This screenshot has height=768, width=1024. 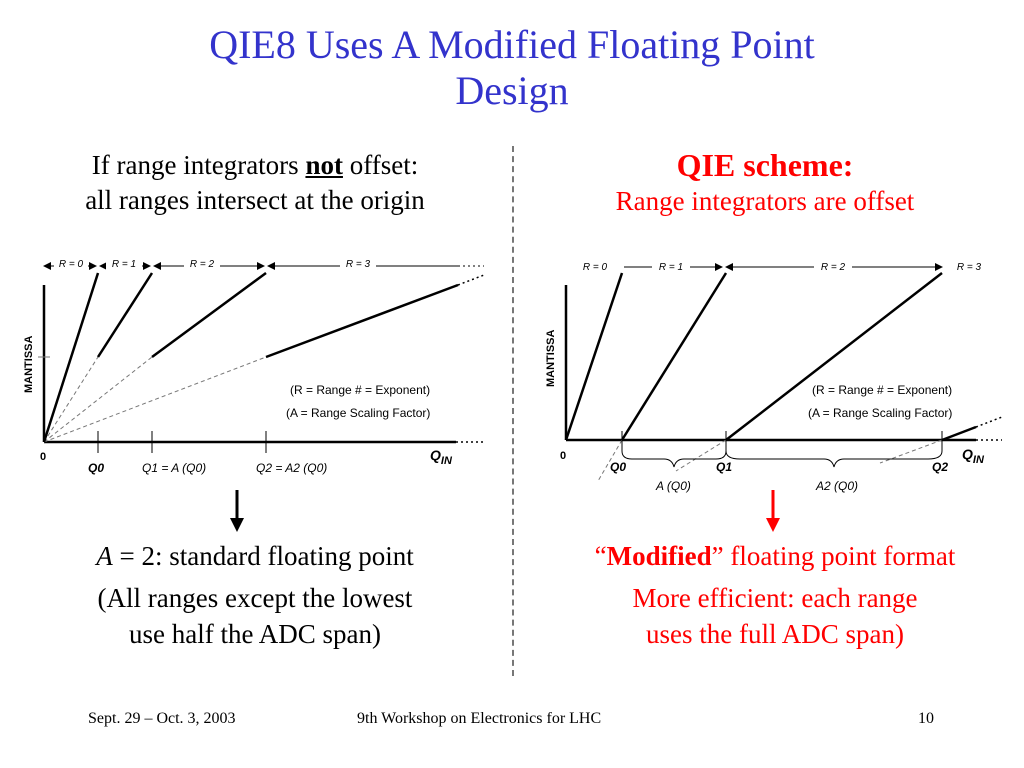 What do you see at coordinates (441, 457) in the screenshot?
I see `left-xlabel: QIN` at bounding box center [441, 457].